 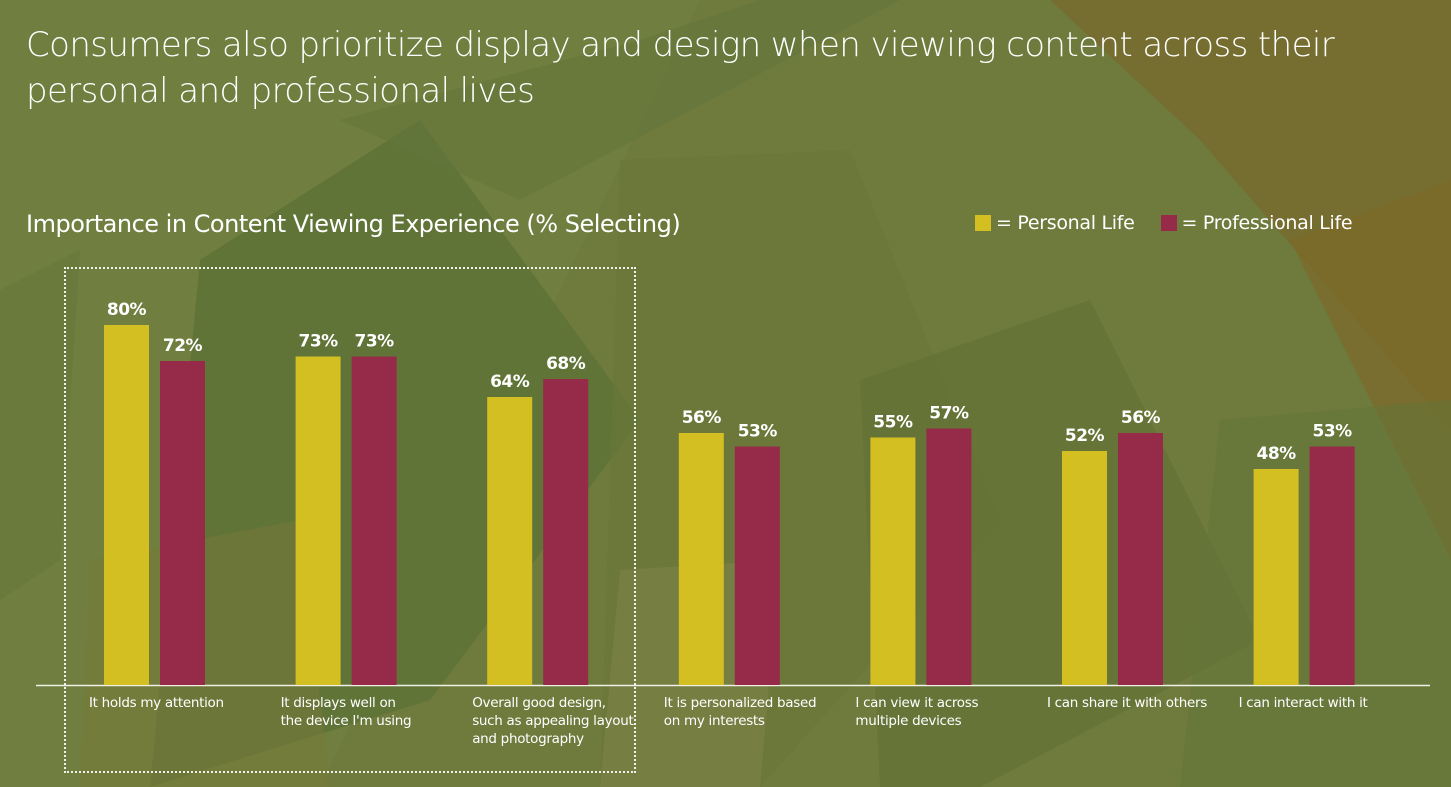 I want to click on category-label-line: I can view it across, so click(x=917, y=703).